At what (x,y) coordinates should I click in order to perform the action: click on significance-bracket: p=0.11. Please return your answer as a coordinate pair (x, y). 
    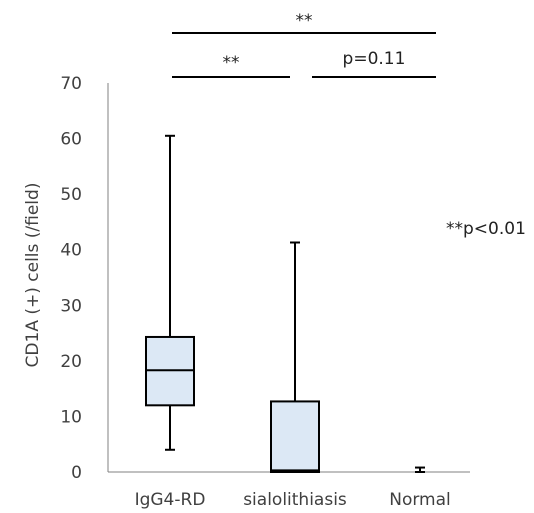
    Looking at the image, I should click on (374, 63).